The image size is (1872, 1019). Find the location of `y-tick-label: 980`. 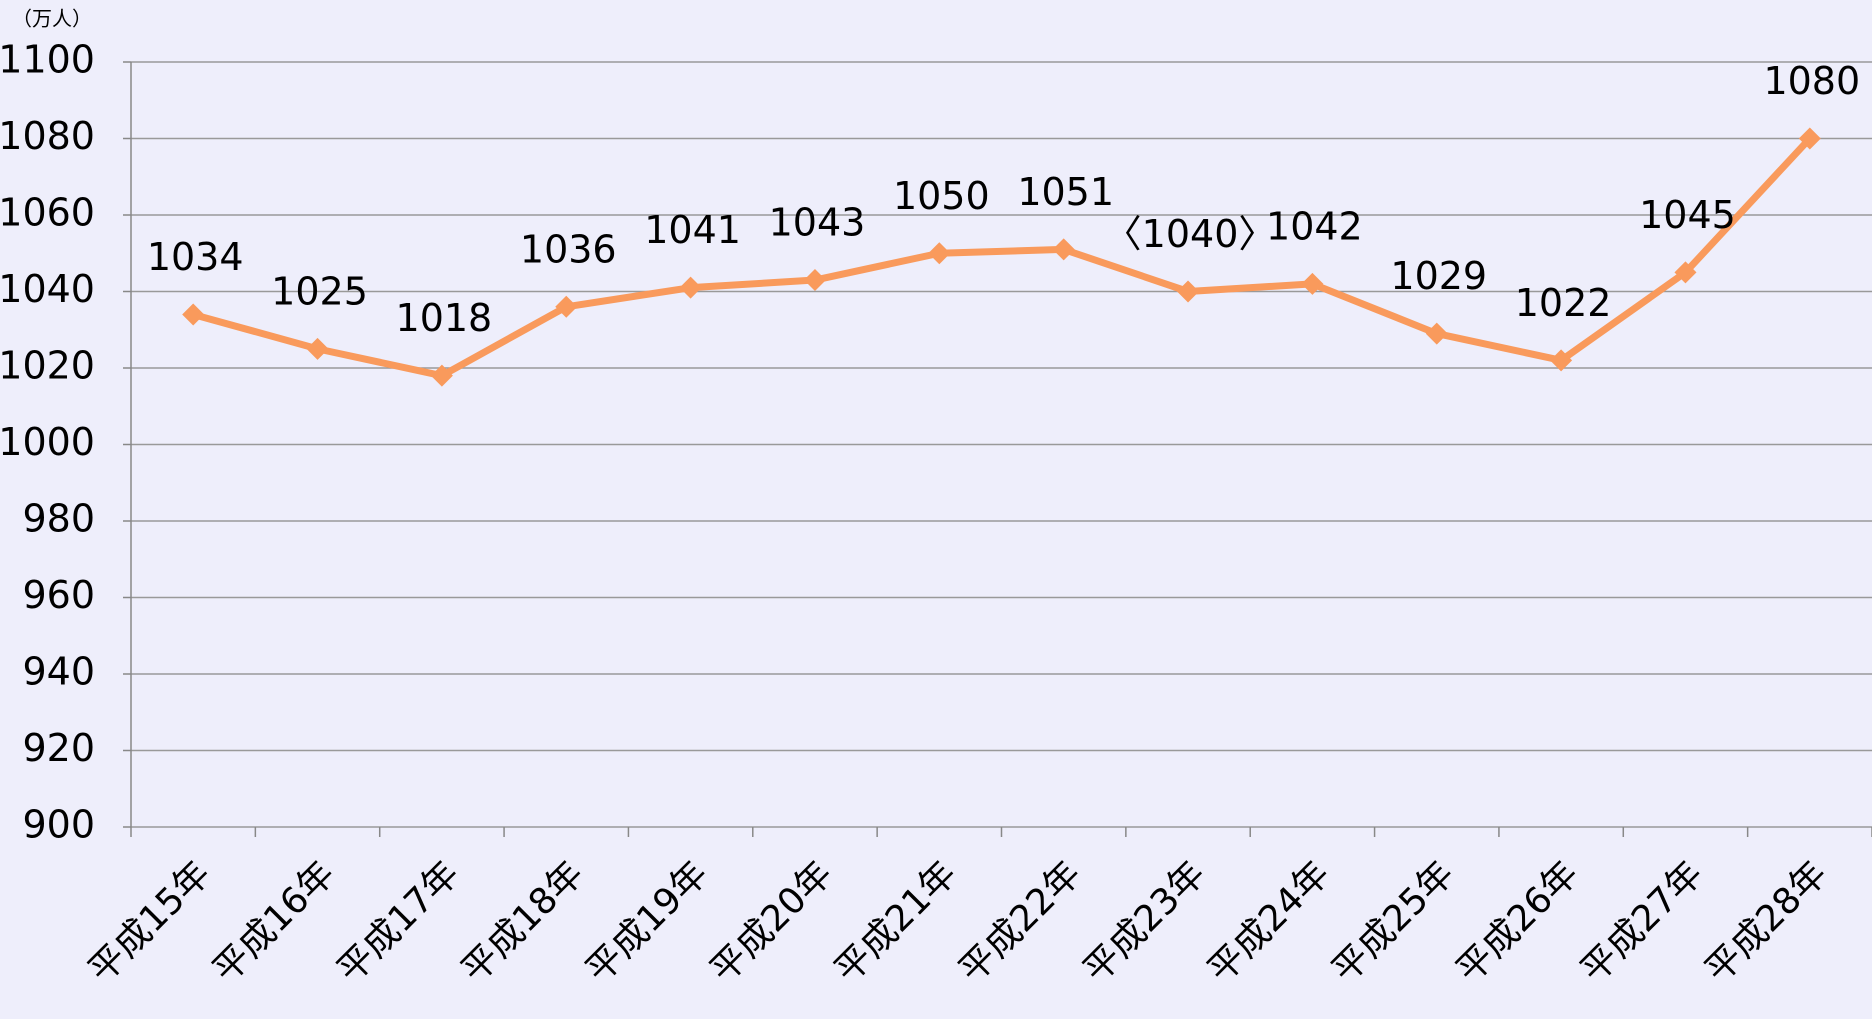

y-tick-label: 980 is located at coordinates (58, 519).